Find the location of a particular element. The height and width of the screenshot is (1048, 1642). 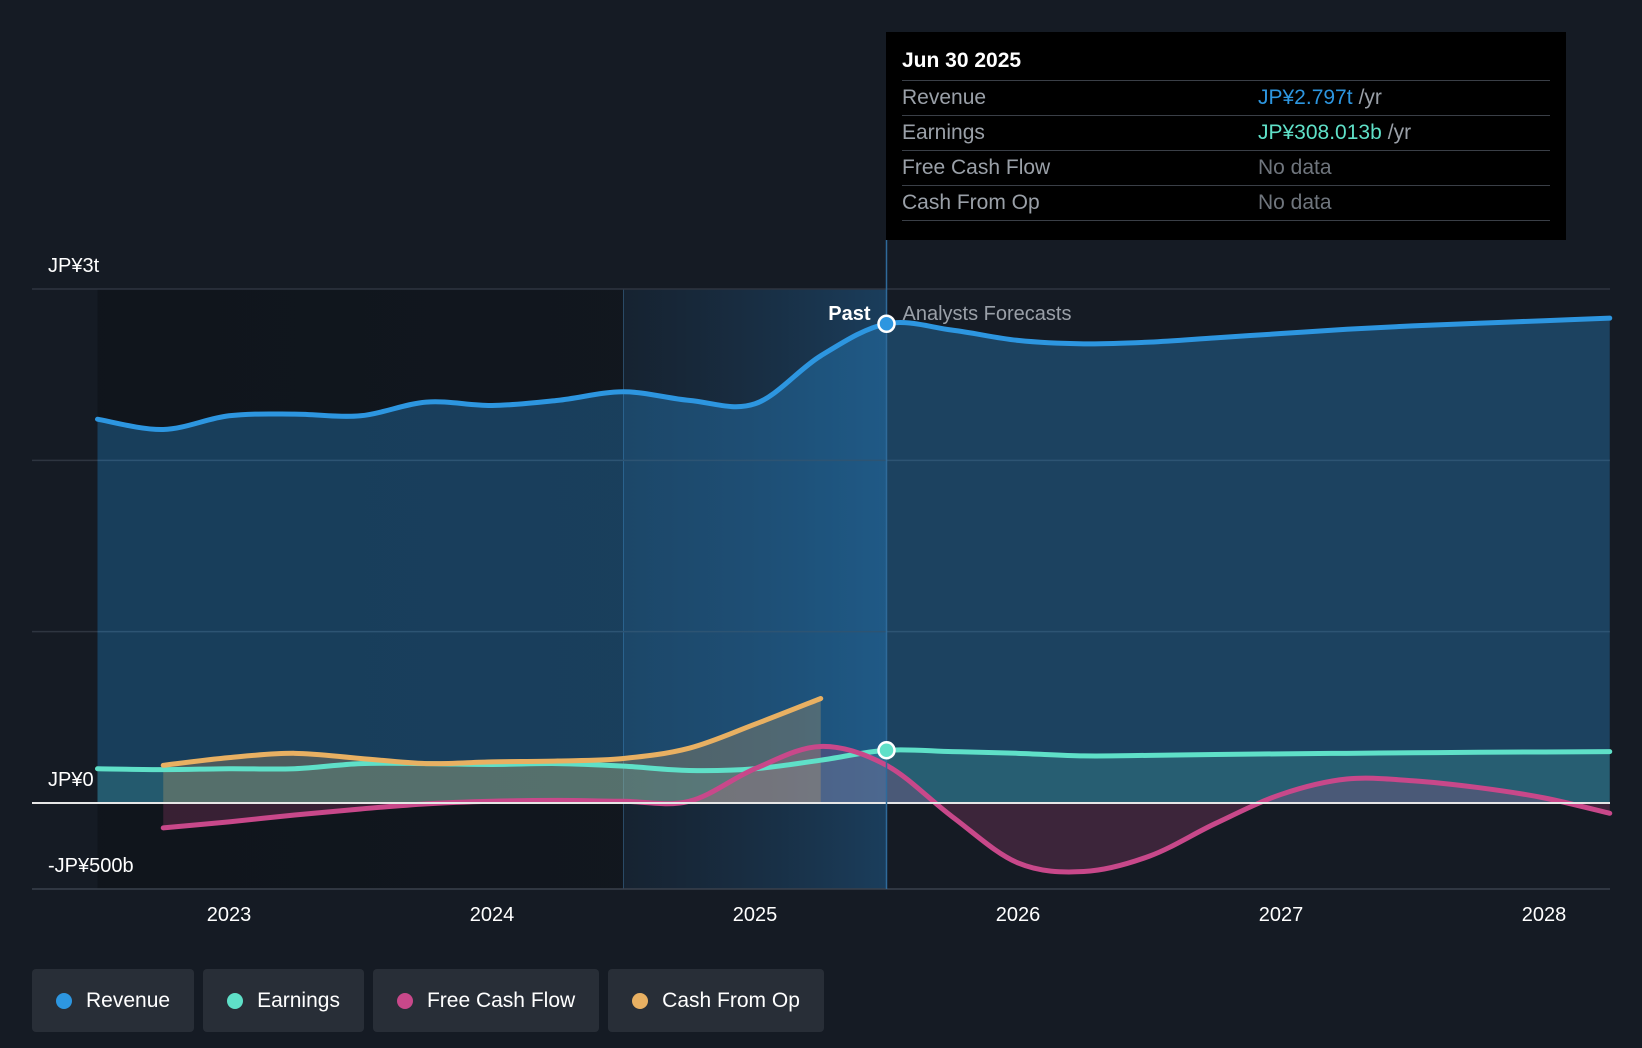

revenue-line is located at coordinates (854, 373).